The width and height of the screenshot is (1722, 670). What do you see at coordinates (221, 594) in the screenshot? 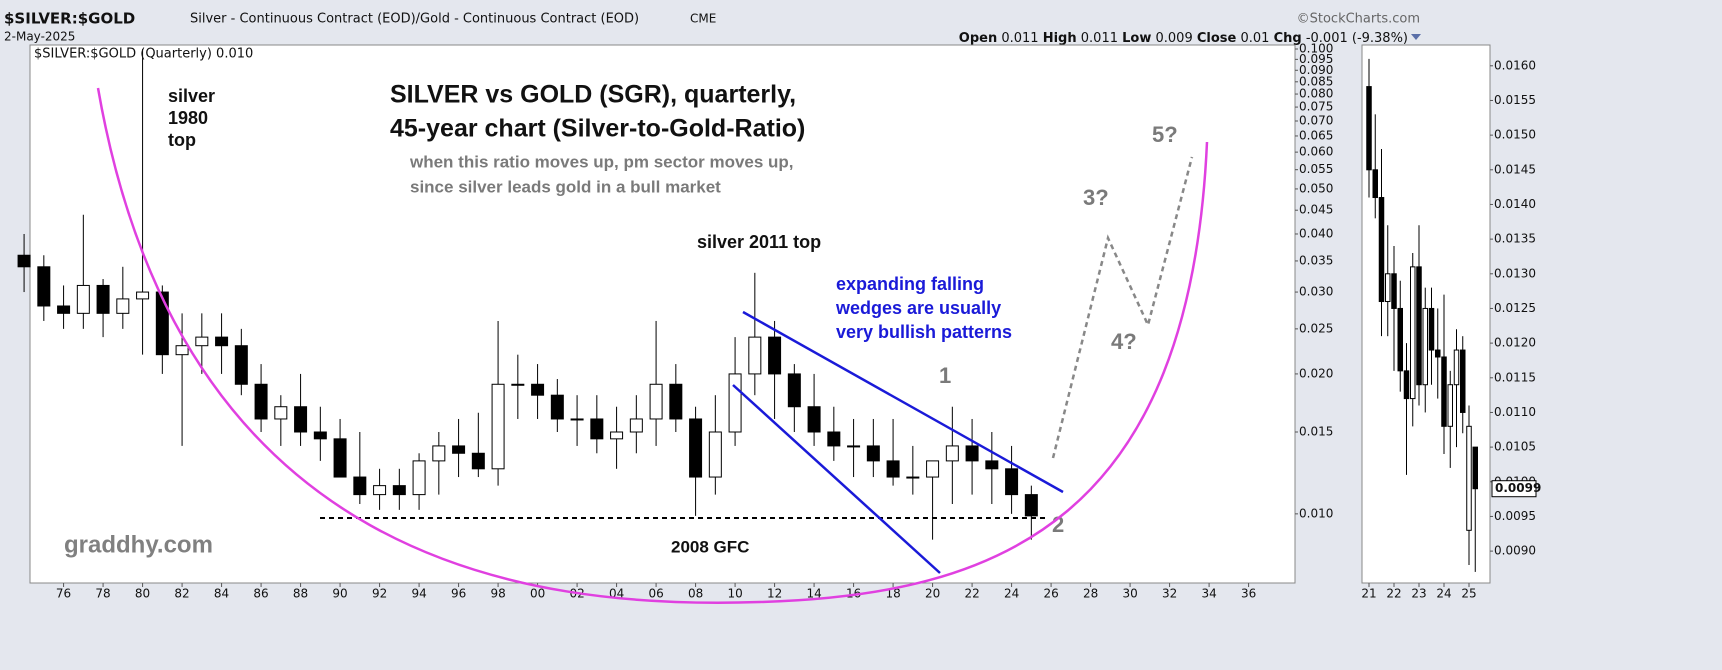
I see `x-tick-label: 84` at bounding box center [221, 594].